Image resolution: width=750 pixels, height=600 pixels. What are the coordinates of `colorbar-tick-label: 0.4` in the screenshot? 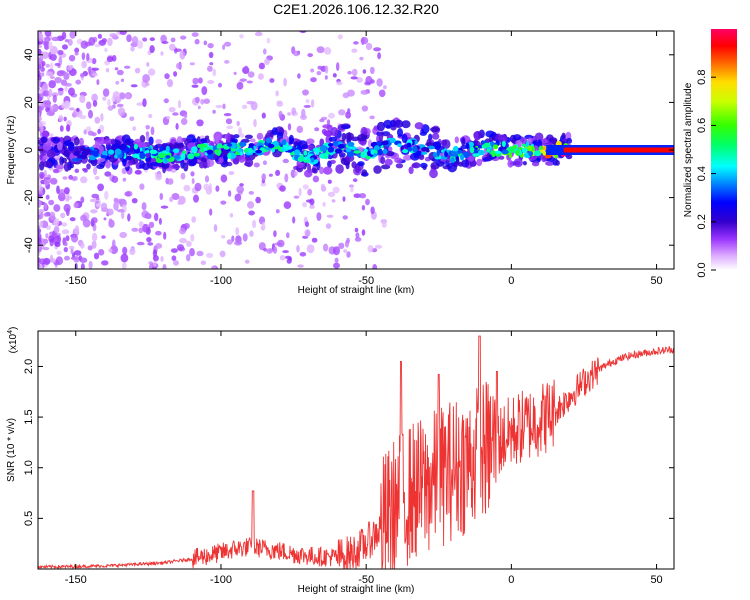 It's located at (702, 173).